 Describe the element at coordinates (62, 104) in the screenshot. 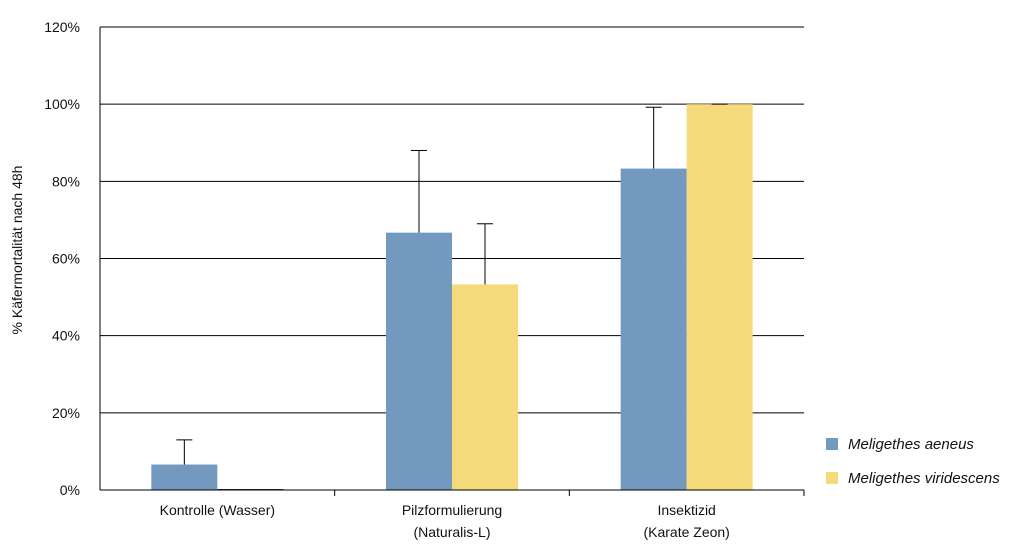

I see `y-tick-label: 100%` at that location.